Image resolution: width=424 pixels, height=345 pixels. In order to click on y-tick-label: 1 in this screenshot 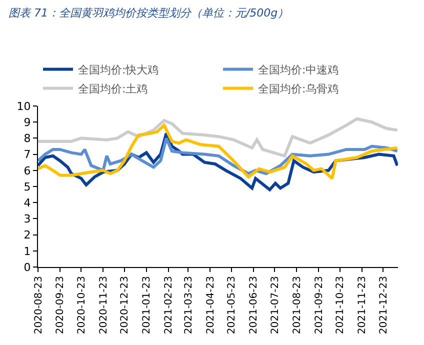, I will do `click(27, 251)`.